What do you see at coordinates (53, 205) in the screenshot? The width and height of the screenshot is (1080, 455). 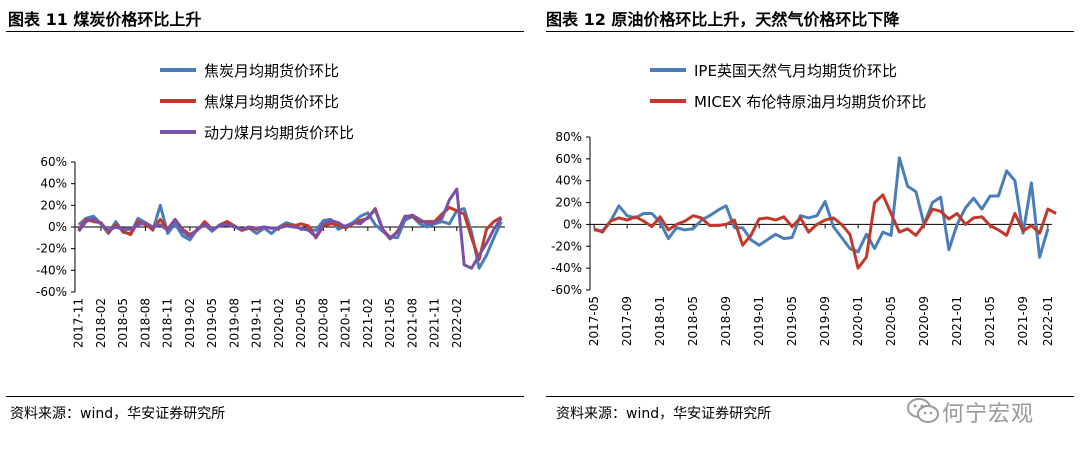 I see `left-y-tick-label: 20%` at bounding box center [53, 205].